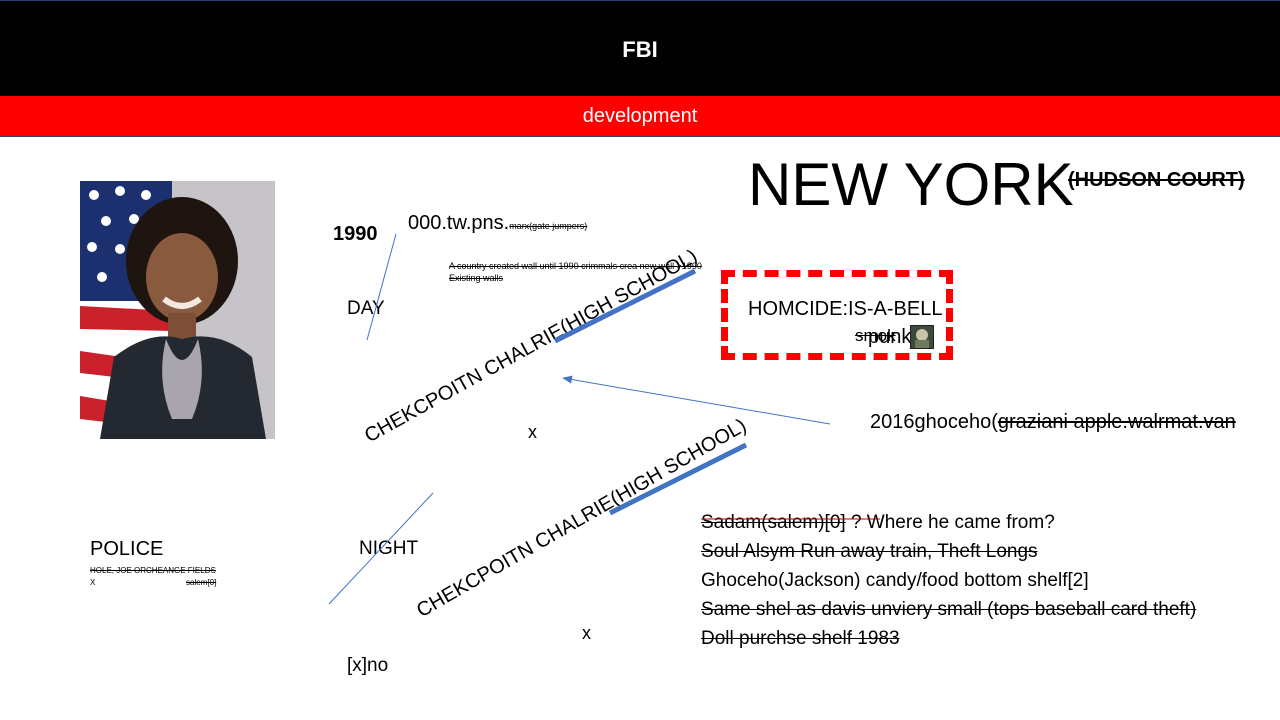 The image size is (1280, 720). I want to click on checkpoint-charlie-1: CHEKCPOITN CHALRIE(HIGH SCHOOL), so click(531, 346).